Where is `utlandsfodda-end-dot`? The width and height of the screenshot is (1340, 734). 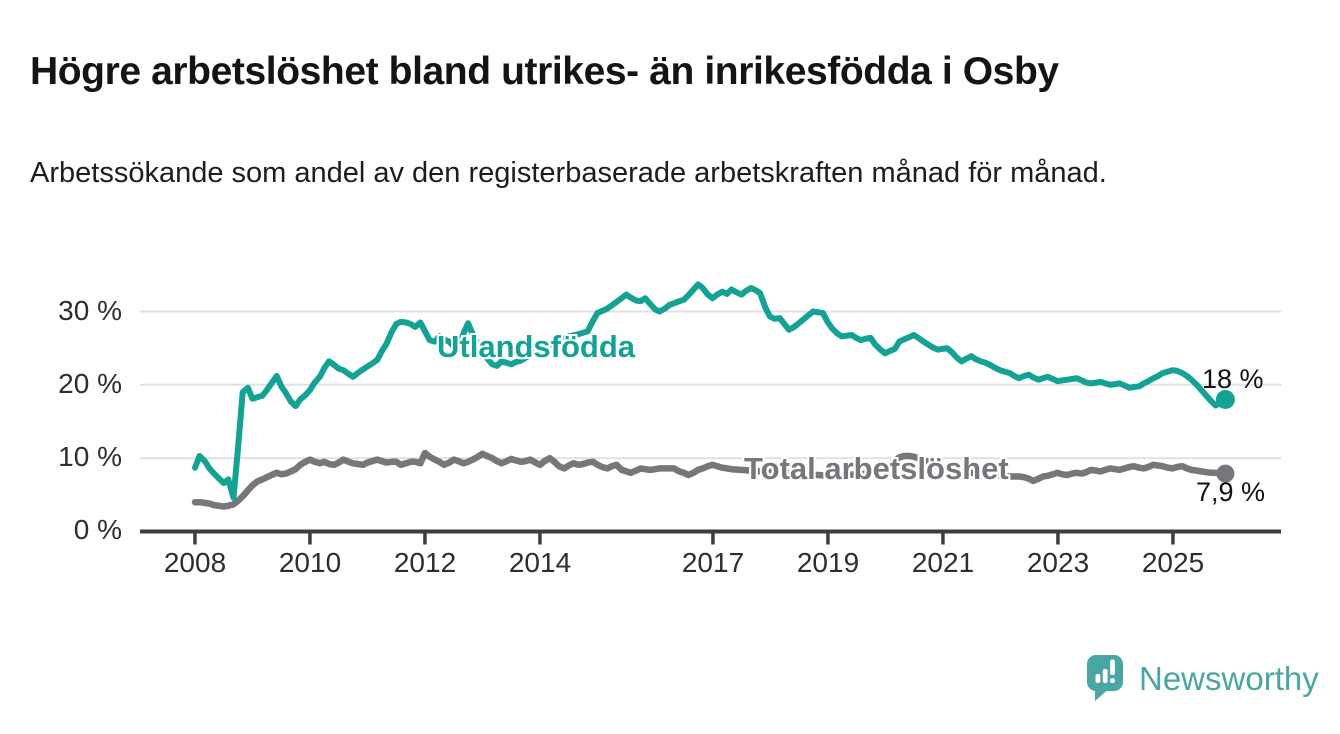
utlandsfodda-end-dot is located at coordinates (1225, 399).